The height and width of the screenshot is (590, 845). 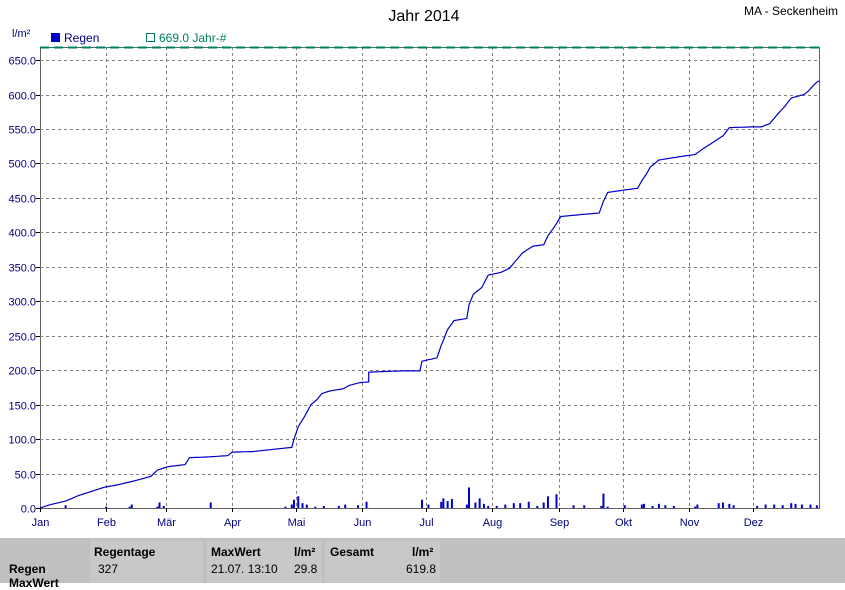 I want to click on y-tick-label: 600.0, so click(x=22, y=97).